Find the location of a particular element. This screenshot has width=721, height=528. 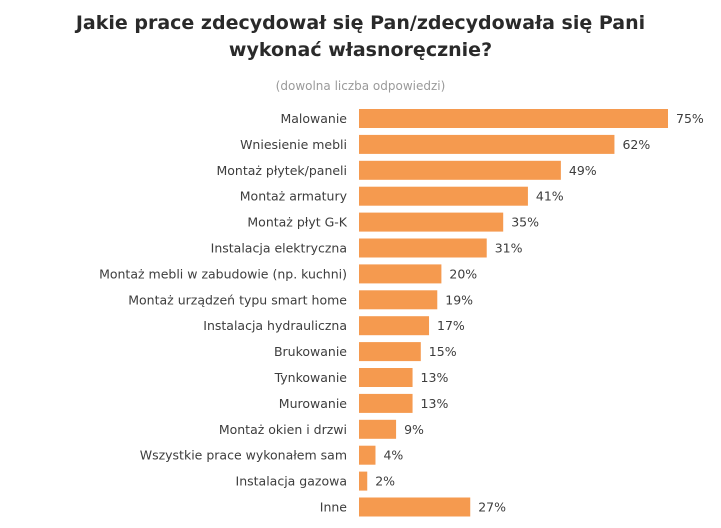

value-label: 2% is located at coordinates (385, 481).